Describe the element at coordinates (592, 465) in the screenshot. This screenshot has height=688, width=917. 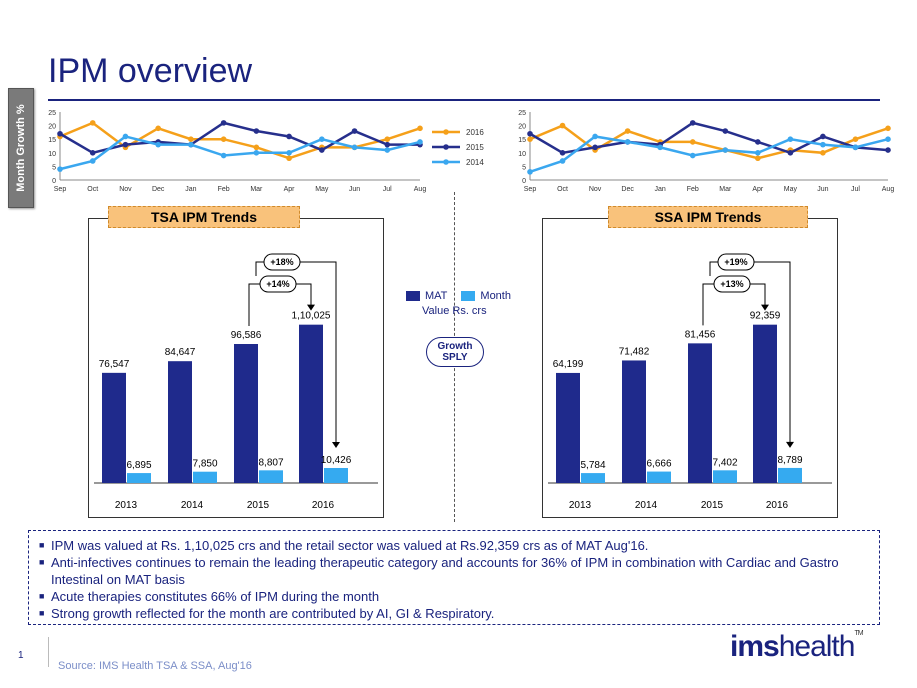
I see `month-value-label: 5,784` at that location.